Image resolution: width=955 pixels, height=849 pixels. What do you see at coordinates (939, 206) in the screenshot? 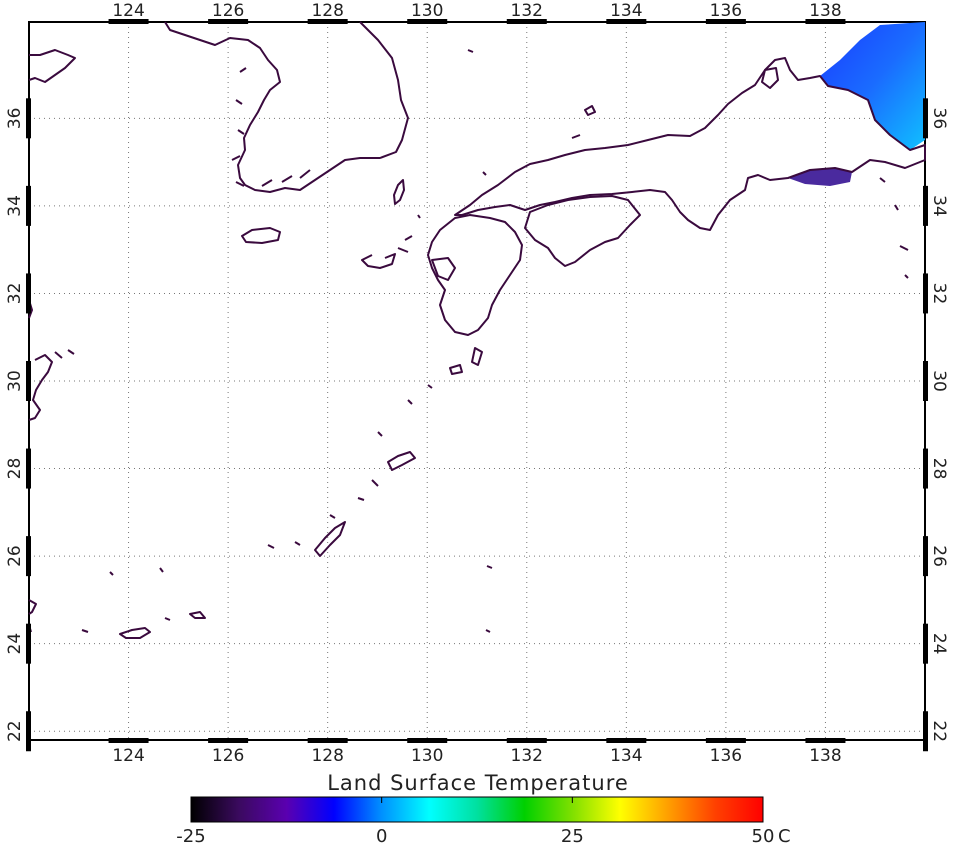
I see `lat-label-right: 34` at bounding box center [939, 206].